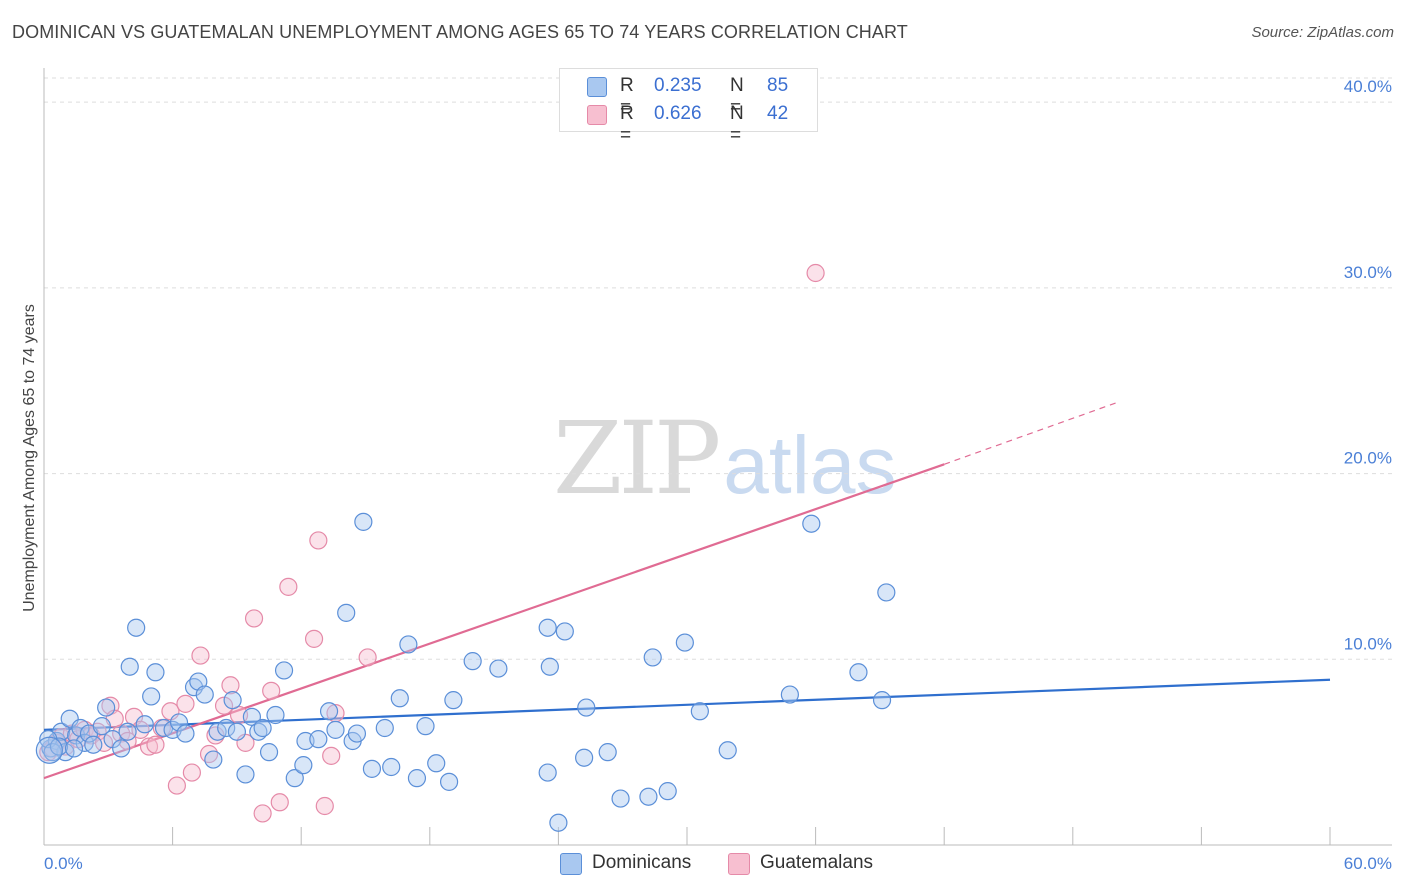 This screenshot has width=1406, height=892. Describe the element at coordinates (678, 113) in the screenshot. I see `legend-r-value: 0.626` at that location.